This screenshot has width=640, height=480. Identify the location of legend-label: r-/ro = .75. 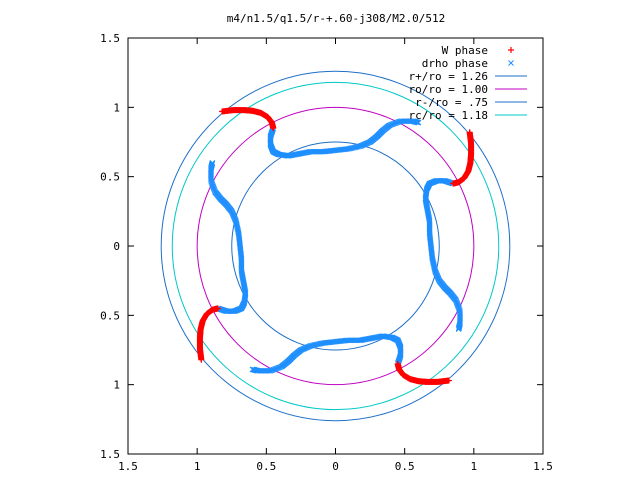
(451, 102).